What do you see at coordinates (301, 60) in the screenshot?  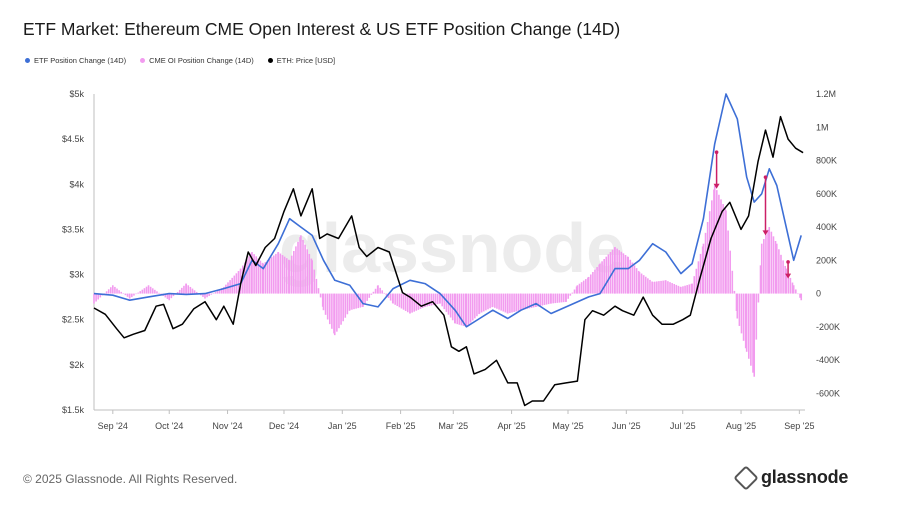 I see `legend-item-eth: ETH: Price [USD]` at bounding box center [301, 60].